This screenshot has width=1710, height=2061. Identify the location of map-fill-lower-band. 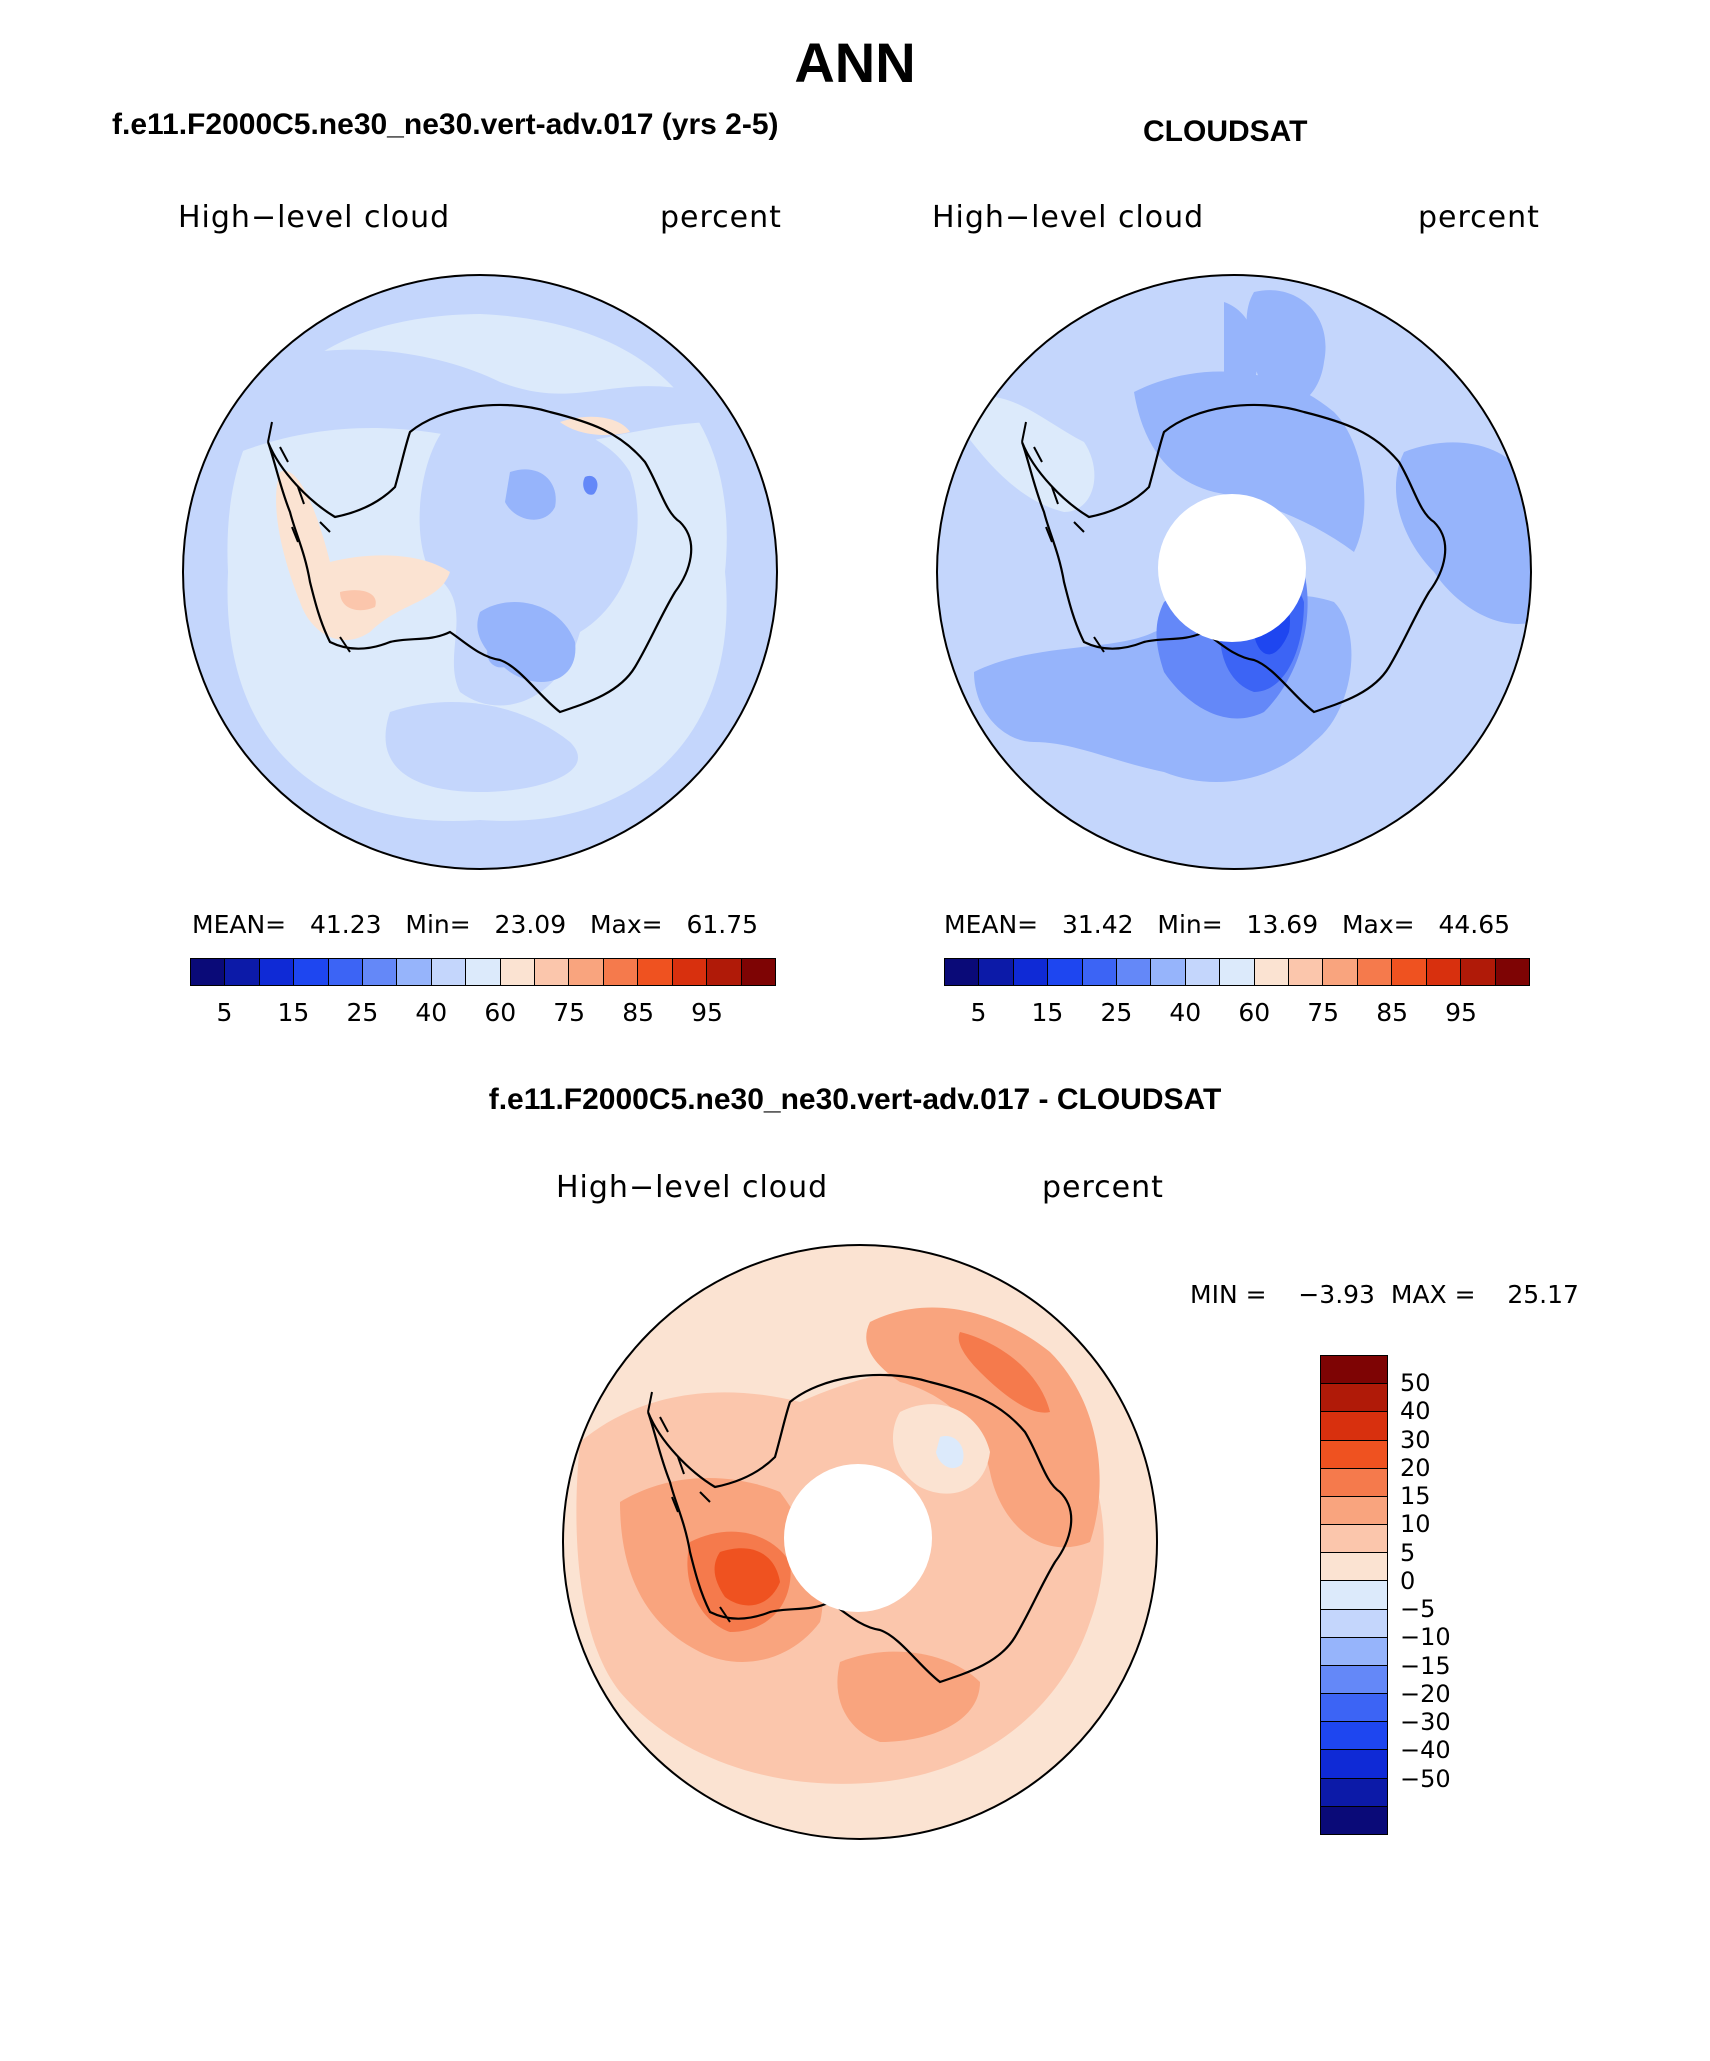
(481, 747).